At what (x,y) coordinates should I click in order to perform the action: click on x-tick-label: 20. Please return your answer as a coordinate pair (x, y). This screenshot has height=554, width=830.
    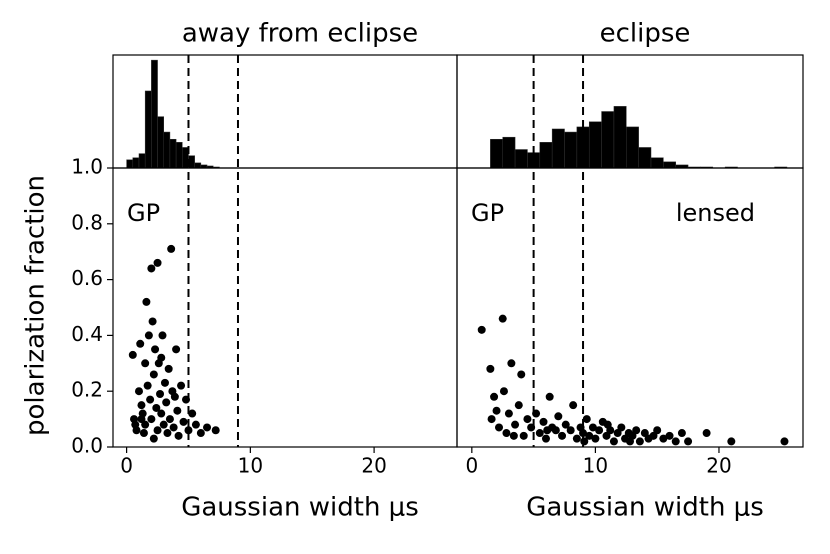
    Looking at the image, I should click on (373, 466).